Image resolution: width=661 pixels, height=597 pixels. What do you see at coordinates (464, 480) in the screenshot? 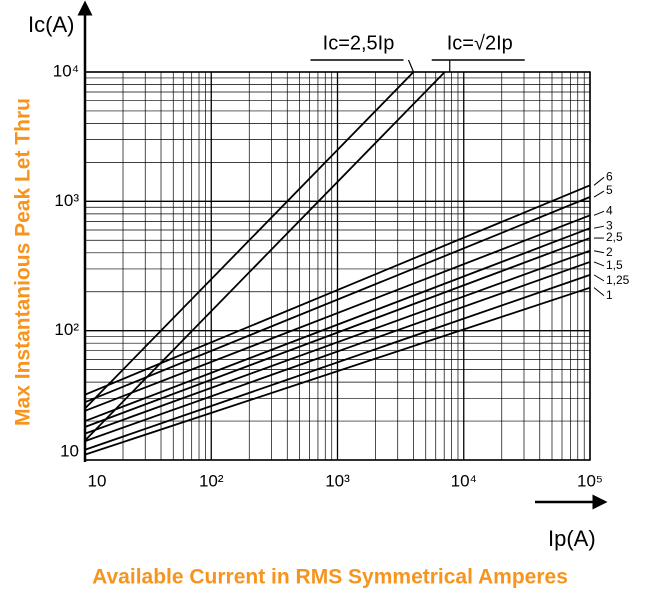
I see `x-tick-label: 10⁴` at bounding box center [464, 480].